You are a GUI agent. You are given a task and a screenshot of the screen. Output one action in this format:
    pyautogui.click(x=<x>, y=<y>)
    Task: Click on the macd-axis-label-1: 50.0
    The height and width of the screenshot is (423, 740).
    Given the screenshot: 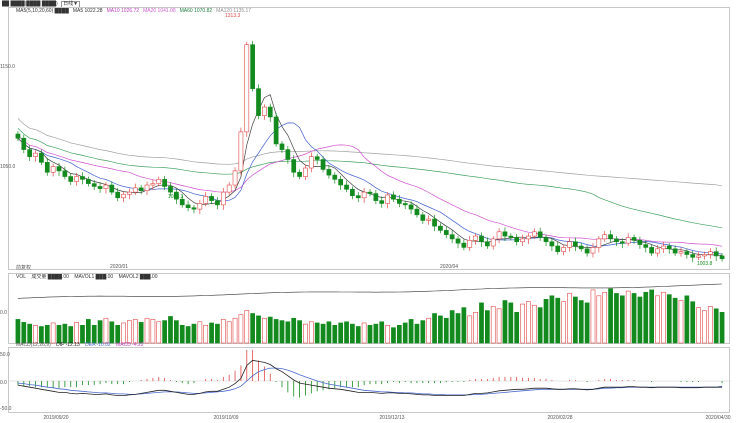 What is the action you would take?
    pyautogui.click(x=5, y=355)
    